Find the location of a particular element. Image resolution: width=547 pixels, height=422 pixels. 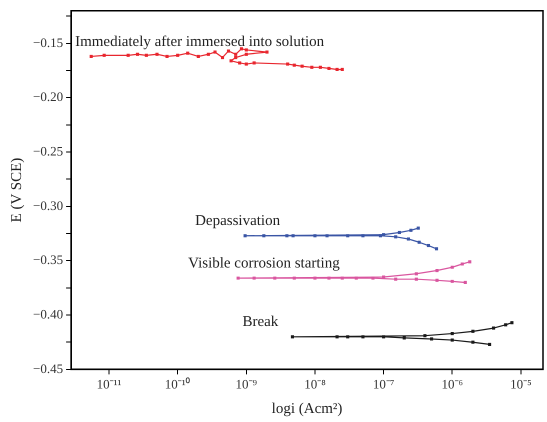

y-tick-label: −0.30 is located at coordinates (48, 205).